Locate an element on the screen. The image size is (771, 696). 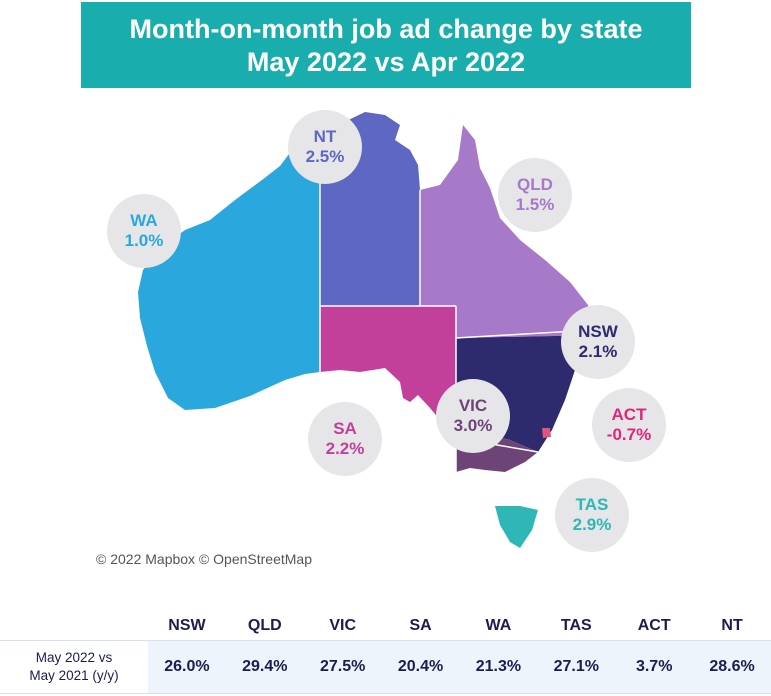
table-header-wa: WA is located at coordinates (498, 625).